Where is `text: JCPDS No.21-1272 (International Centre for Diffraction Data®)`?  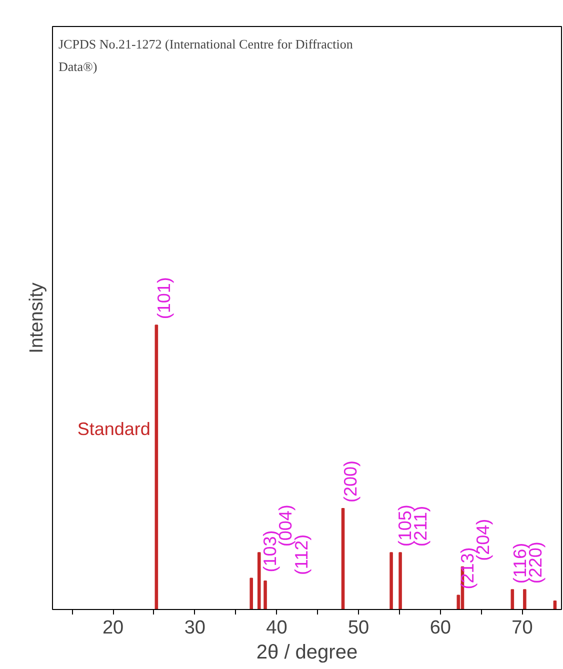
text: JCPDS No.21-1272 (International Centre for Diffraction Data®) is located at coordinates (206, 55).